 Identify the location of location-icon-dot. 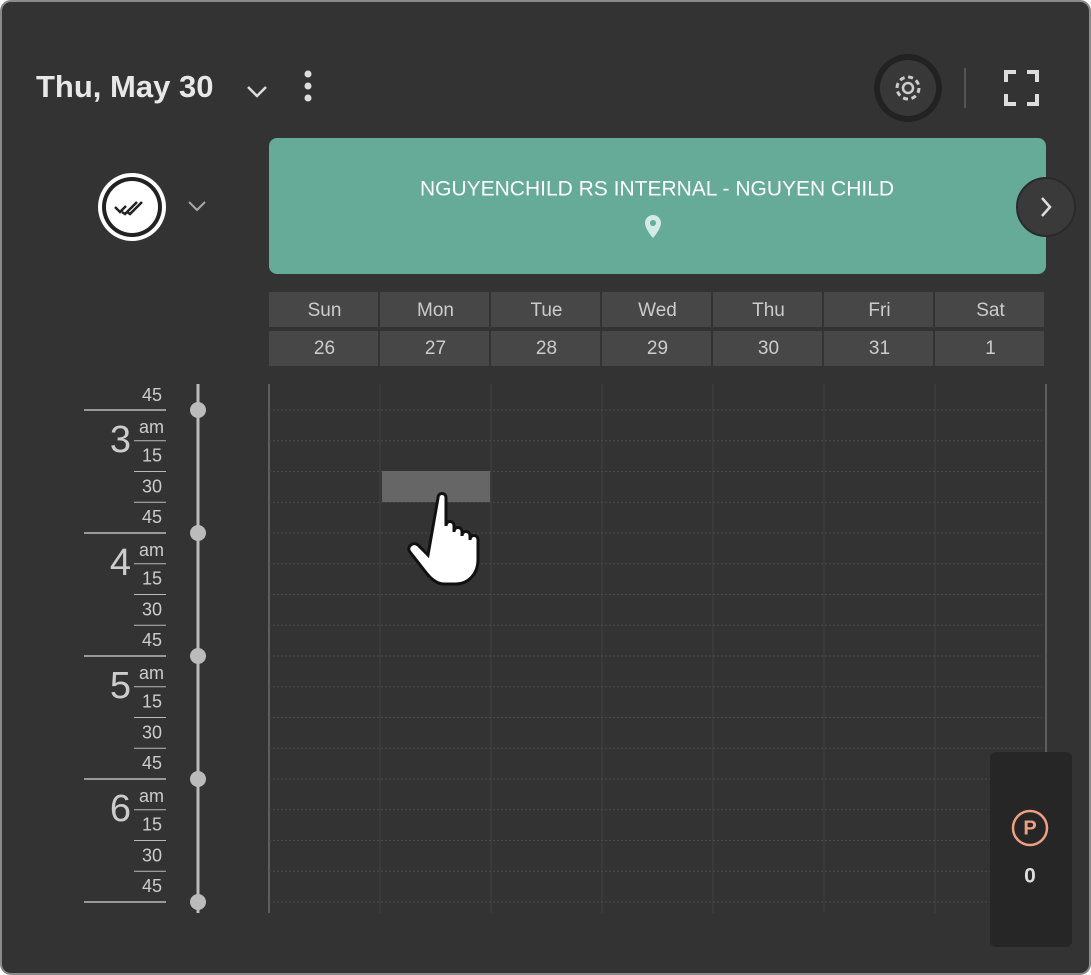
(653, 223).